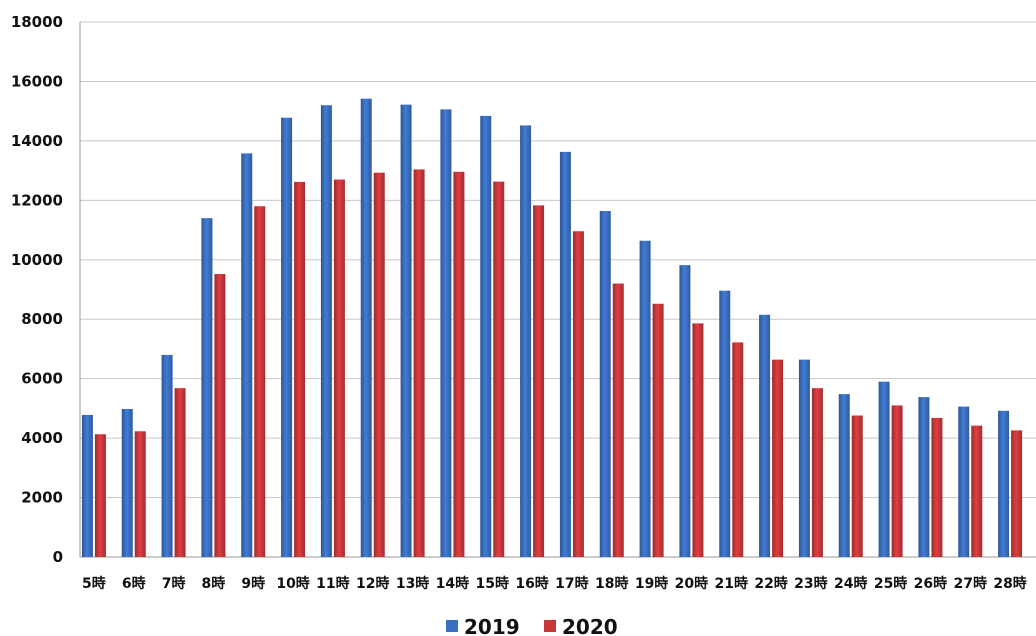 This screenshot has width=1036, height=636. I want to click on legend-label-2020: 2020, so click(590, 625).